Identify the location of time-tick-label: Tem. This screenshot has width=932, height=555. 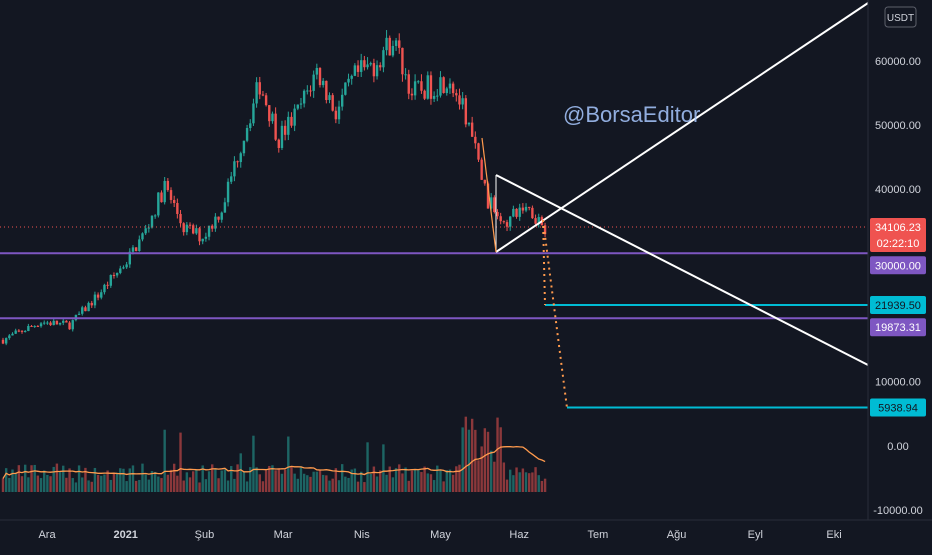
(598, 535).